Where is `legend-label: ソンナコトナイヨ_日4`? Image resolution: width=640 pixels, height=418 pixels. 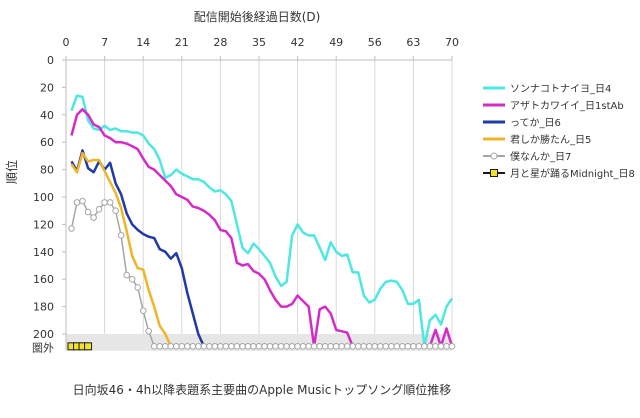 legend-label: ソンナコトナイヨ_日4 is located at coordinates (560, 89).